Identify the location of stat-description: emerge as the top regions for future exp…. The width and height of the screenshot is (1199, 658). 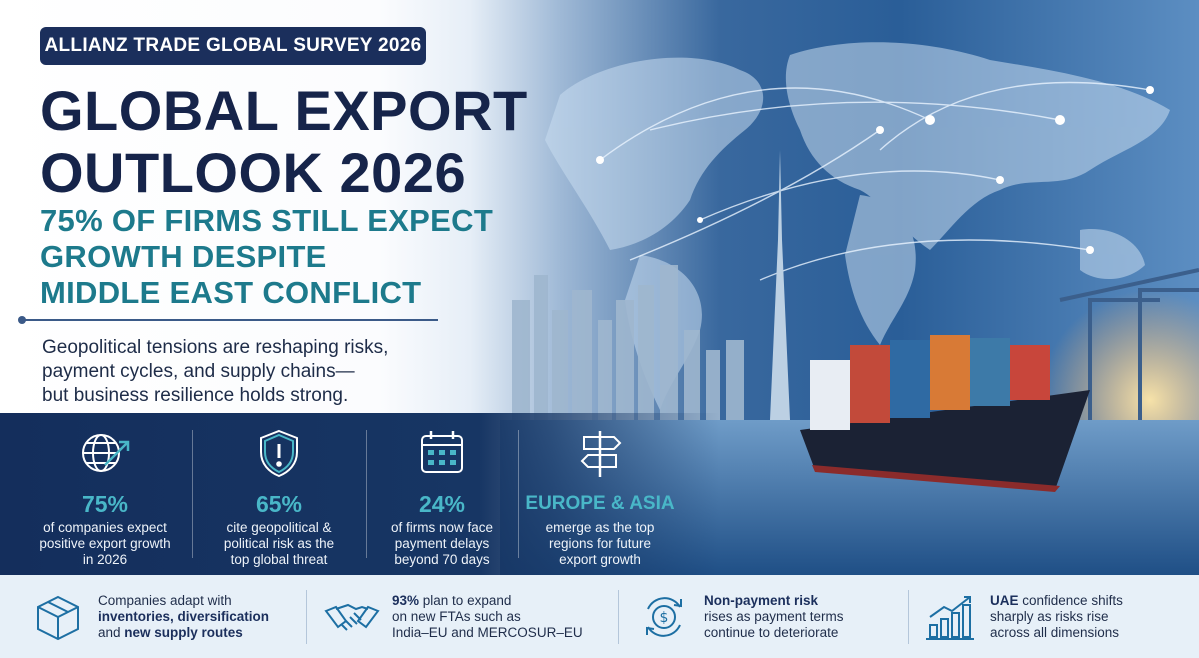
(600, 544).